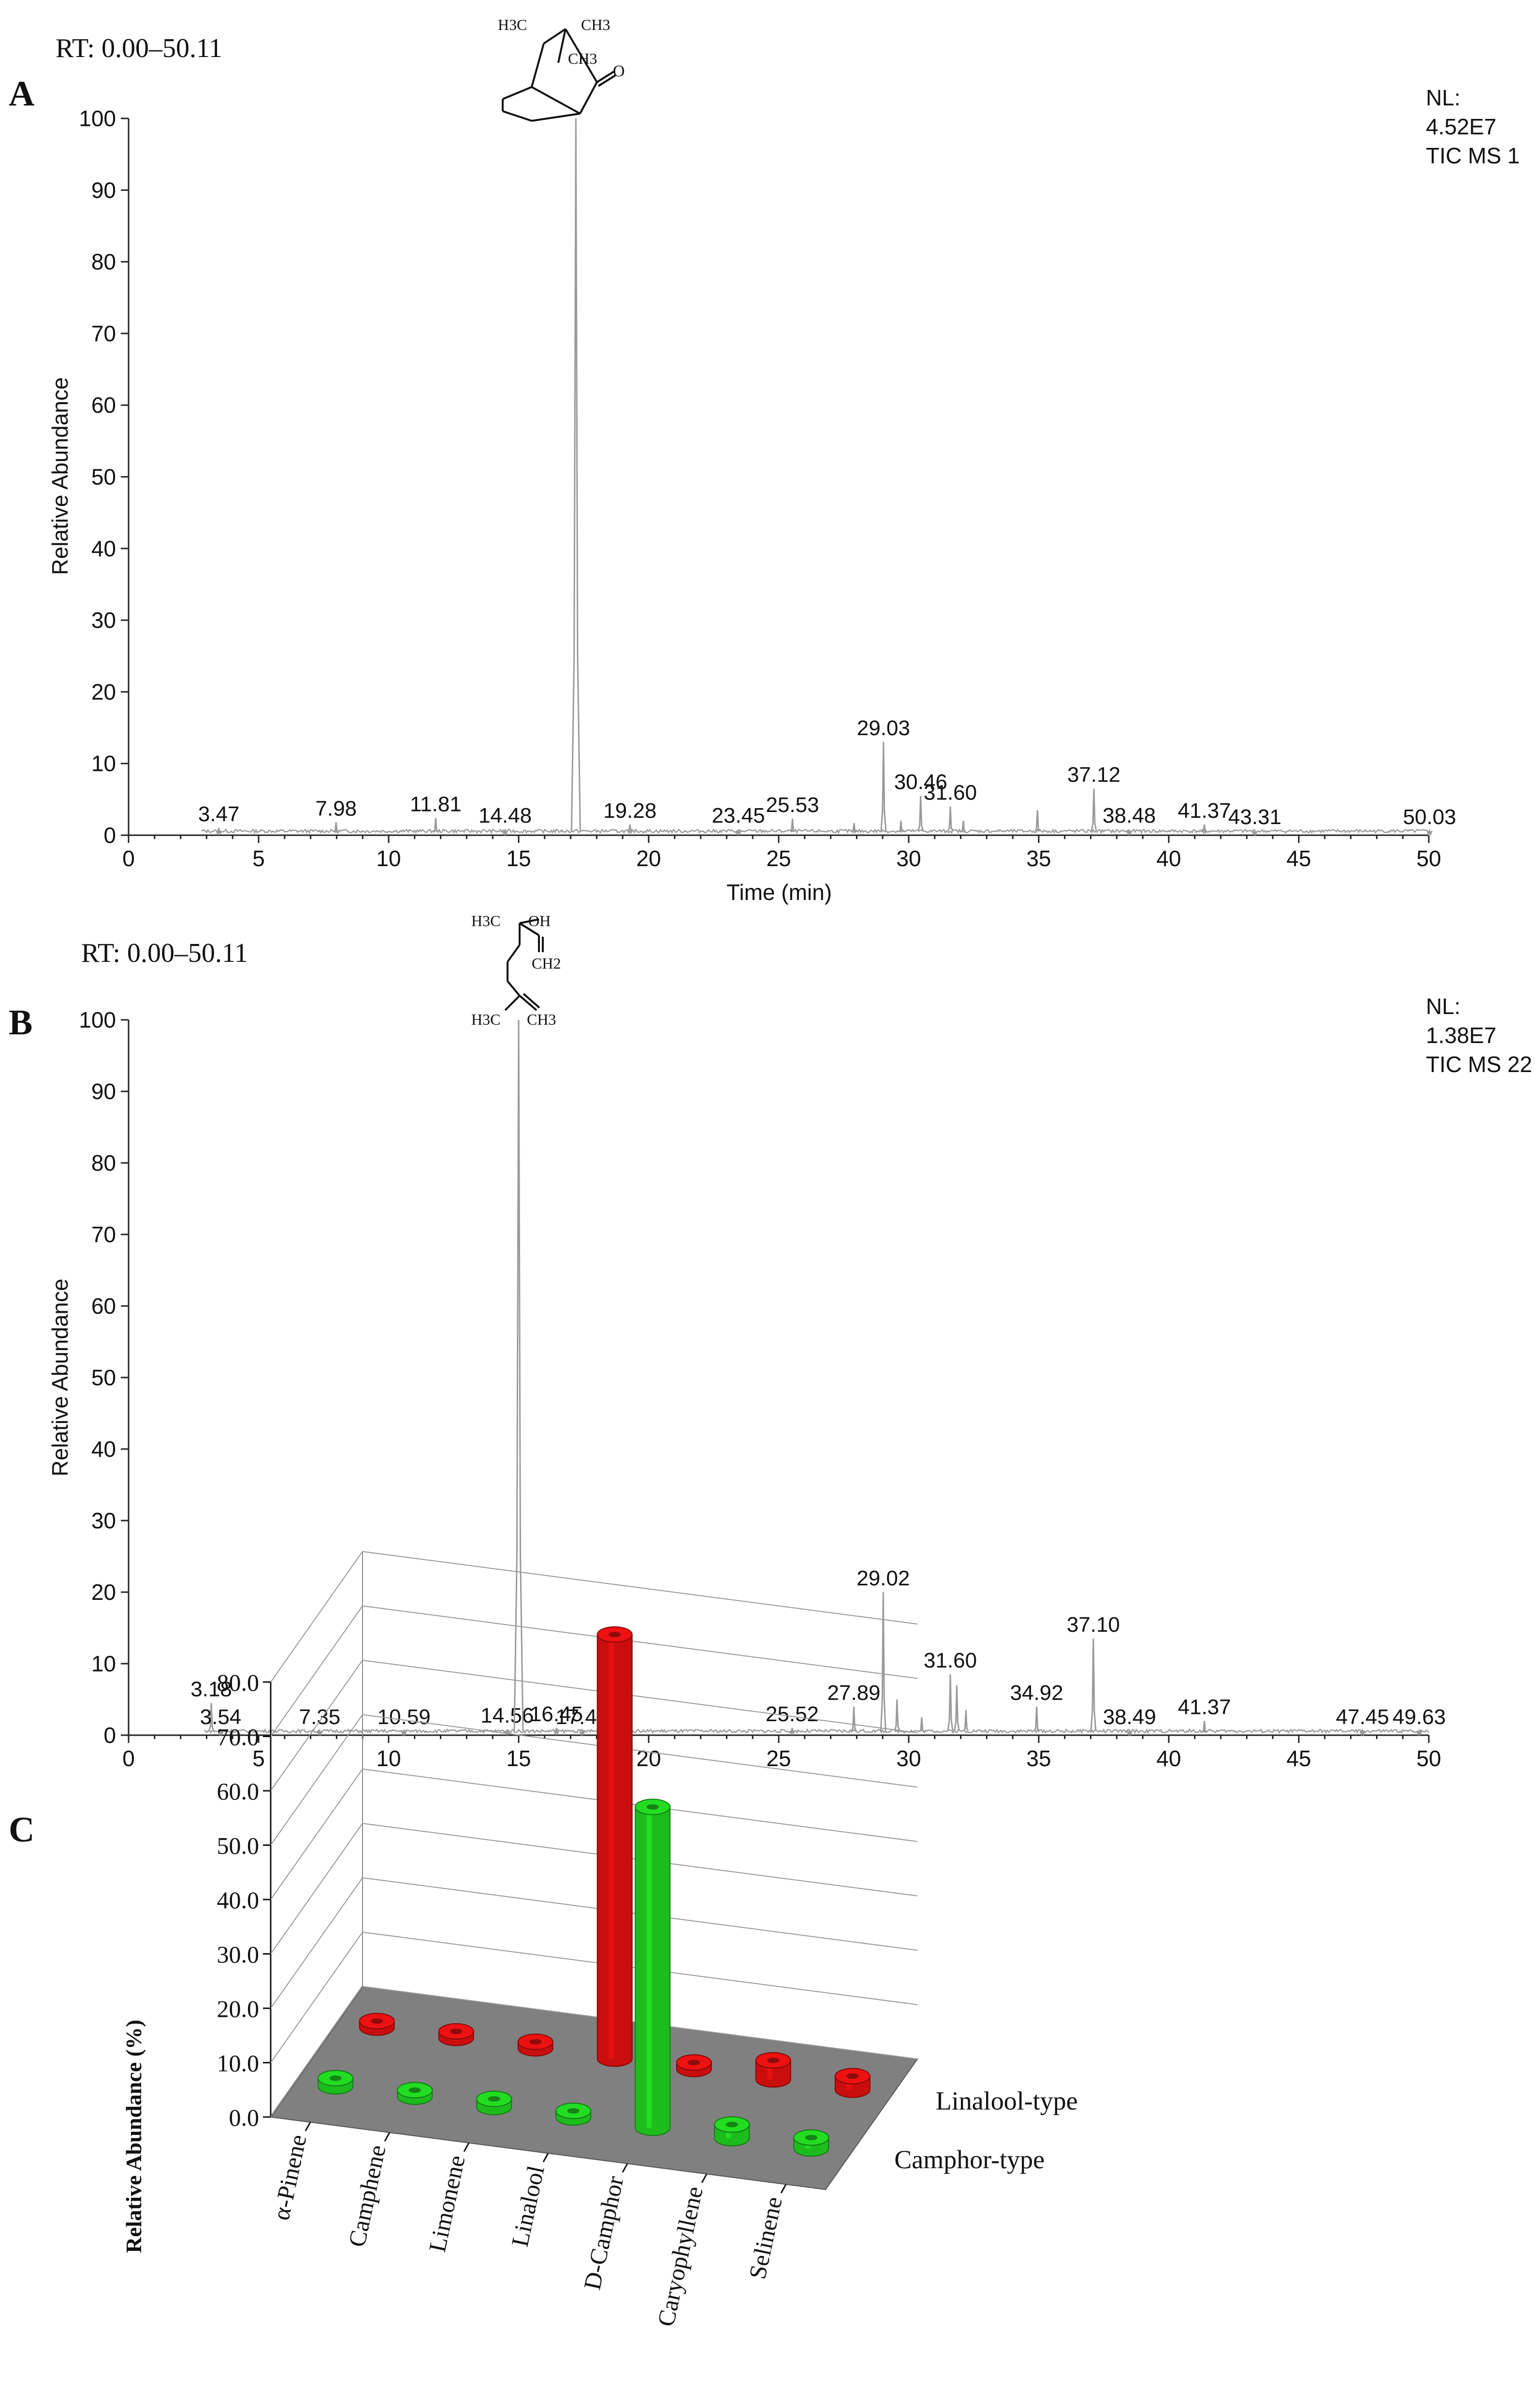  What do you see at coordinates (561, 69) in the screenshot?
I see `camphor-structure-icon: H3C CH3 CH3 O` at bounding box center [561, 69].